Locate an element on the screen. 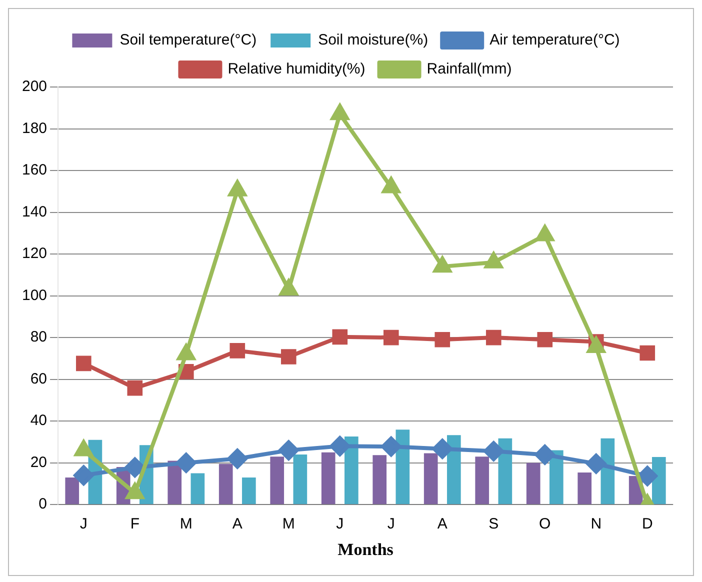 This screenshot has width=702, height=582. y-tick-label: 20 is located at coordinates (39, 462).